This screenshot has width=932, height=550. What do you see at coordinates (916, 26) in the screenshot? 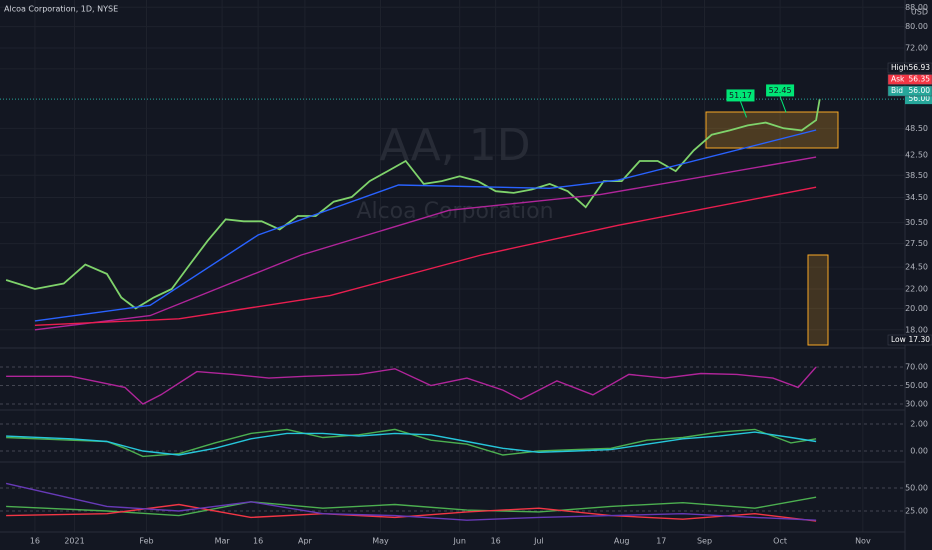
I see `y-tick-label: 80.00` at bounding box center [916, 26].